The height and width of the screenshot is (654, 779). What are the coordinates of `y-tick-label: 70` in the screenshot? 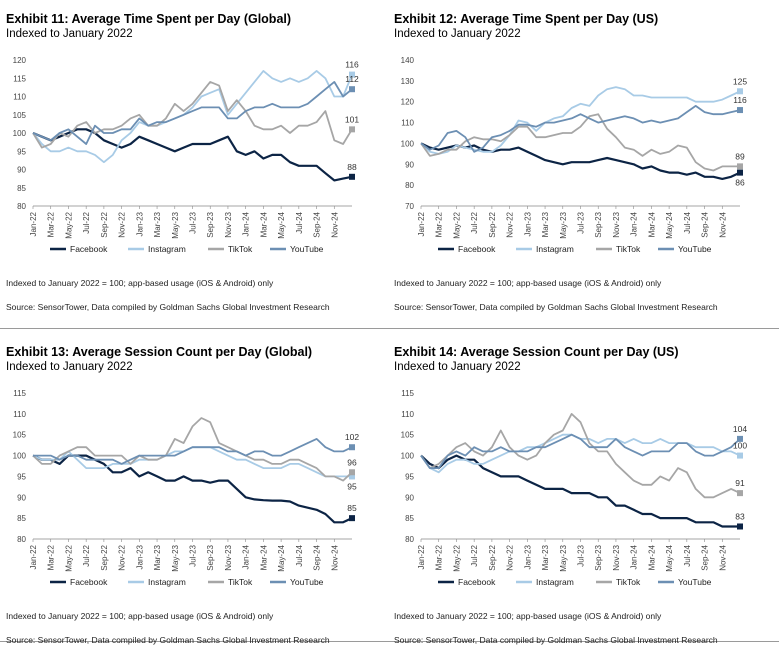 It's located at (409, 206).